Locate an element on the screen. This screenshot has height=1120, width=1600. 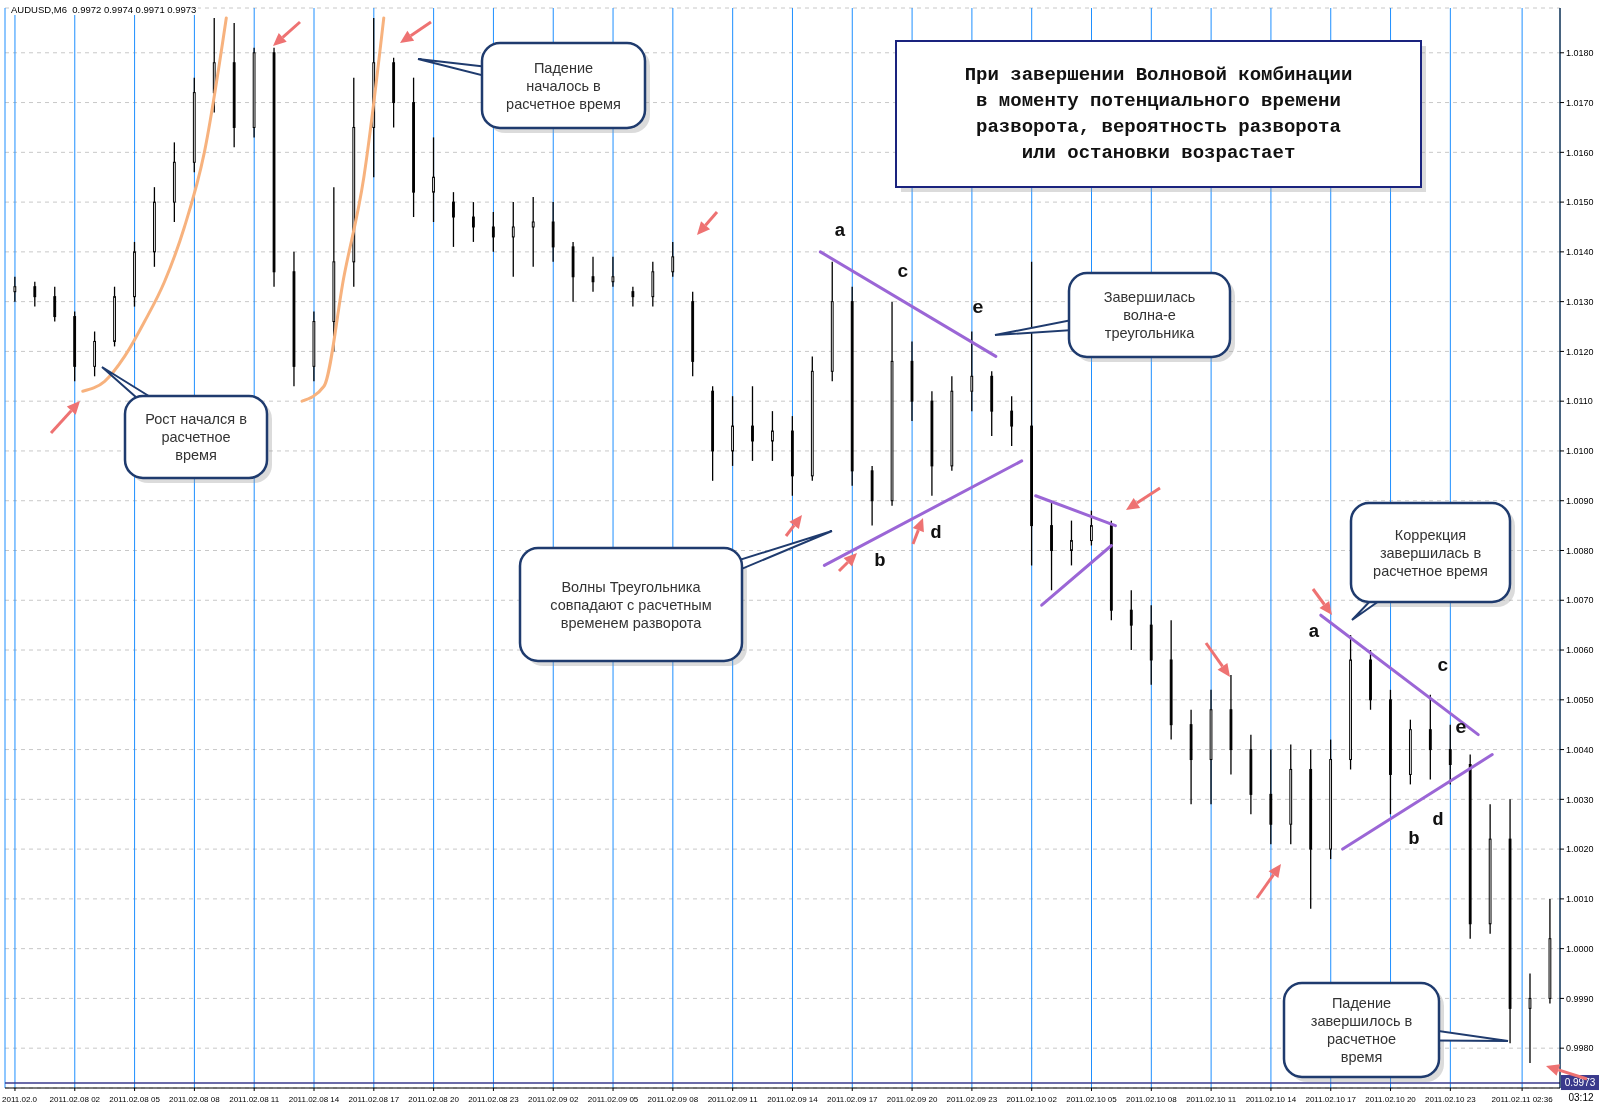
y-tick-label: 1.0040 is located at coordinates (1580, 749).